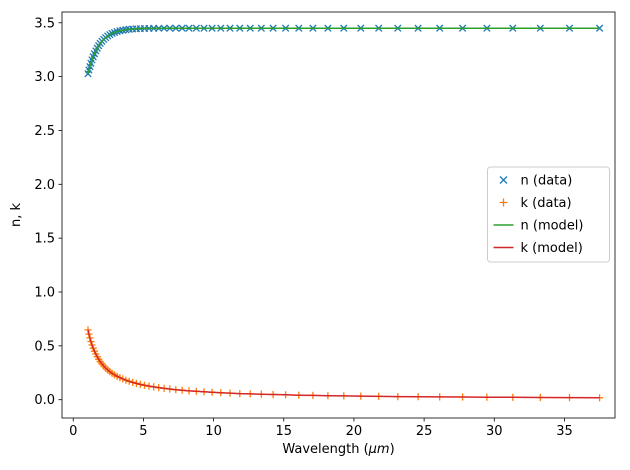  Describe the element at coordinates (552, 248) in the screenshot. I see `legend-entry-label: k (model)` at that location.